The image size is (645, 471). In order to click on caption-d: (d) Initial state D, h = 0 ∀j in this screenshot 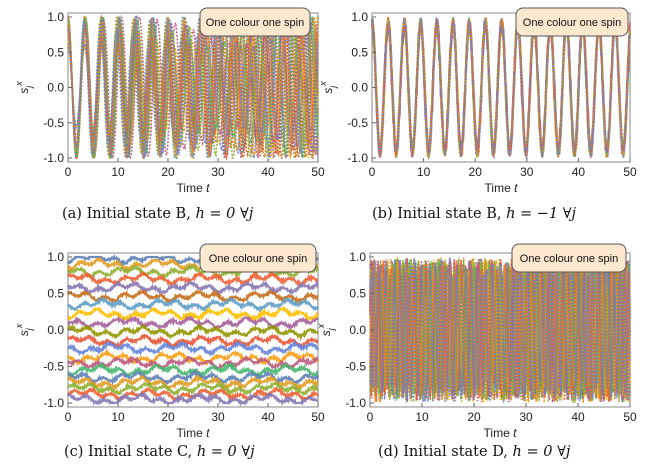, I will do `click(474, 452)`.